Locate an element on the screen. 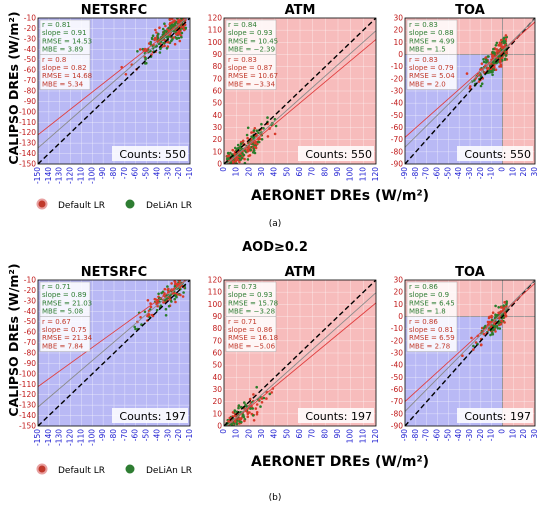  y-tick-label: -150 is located at coordinates (27, 426).